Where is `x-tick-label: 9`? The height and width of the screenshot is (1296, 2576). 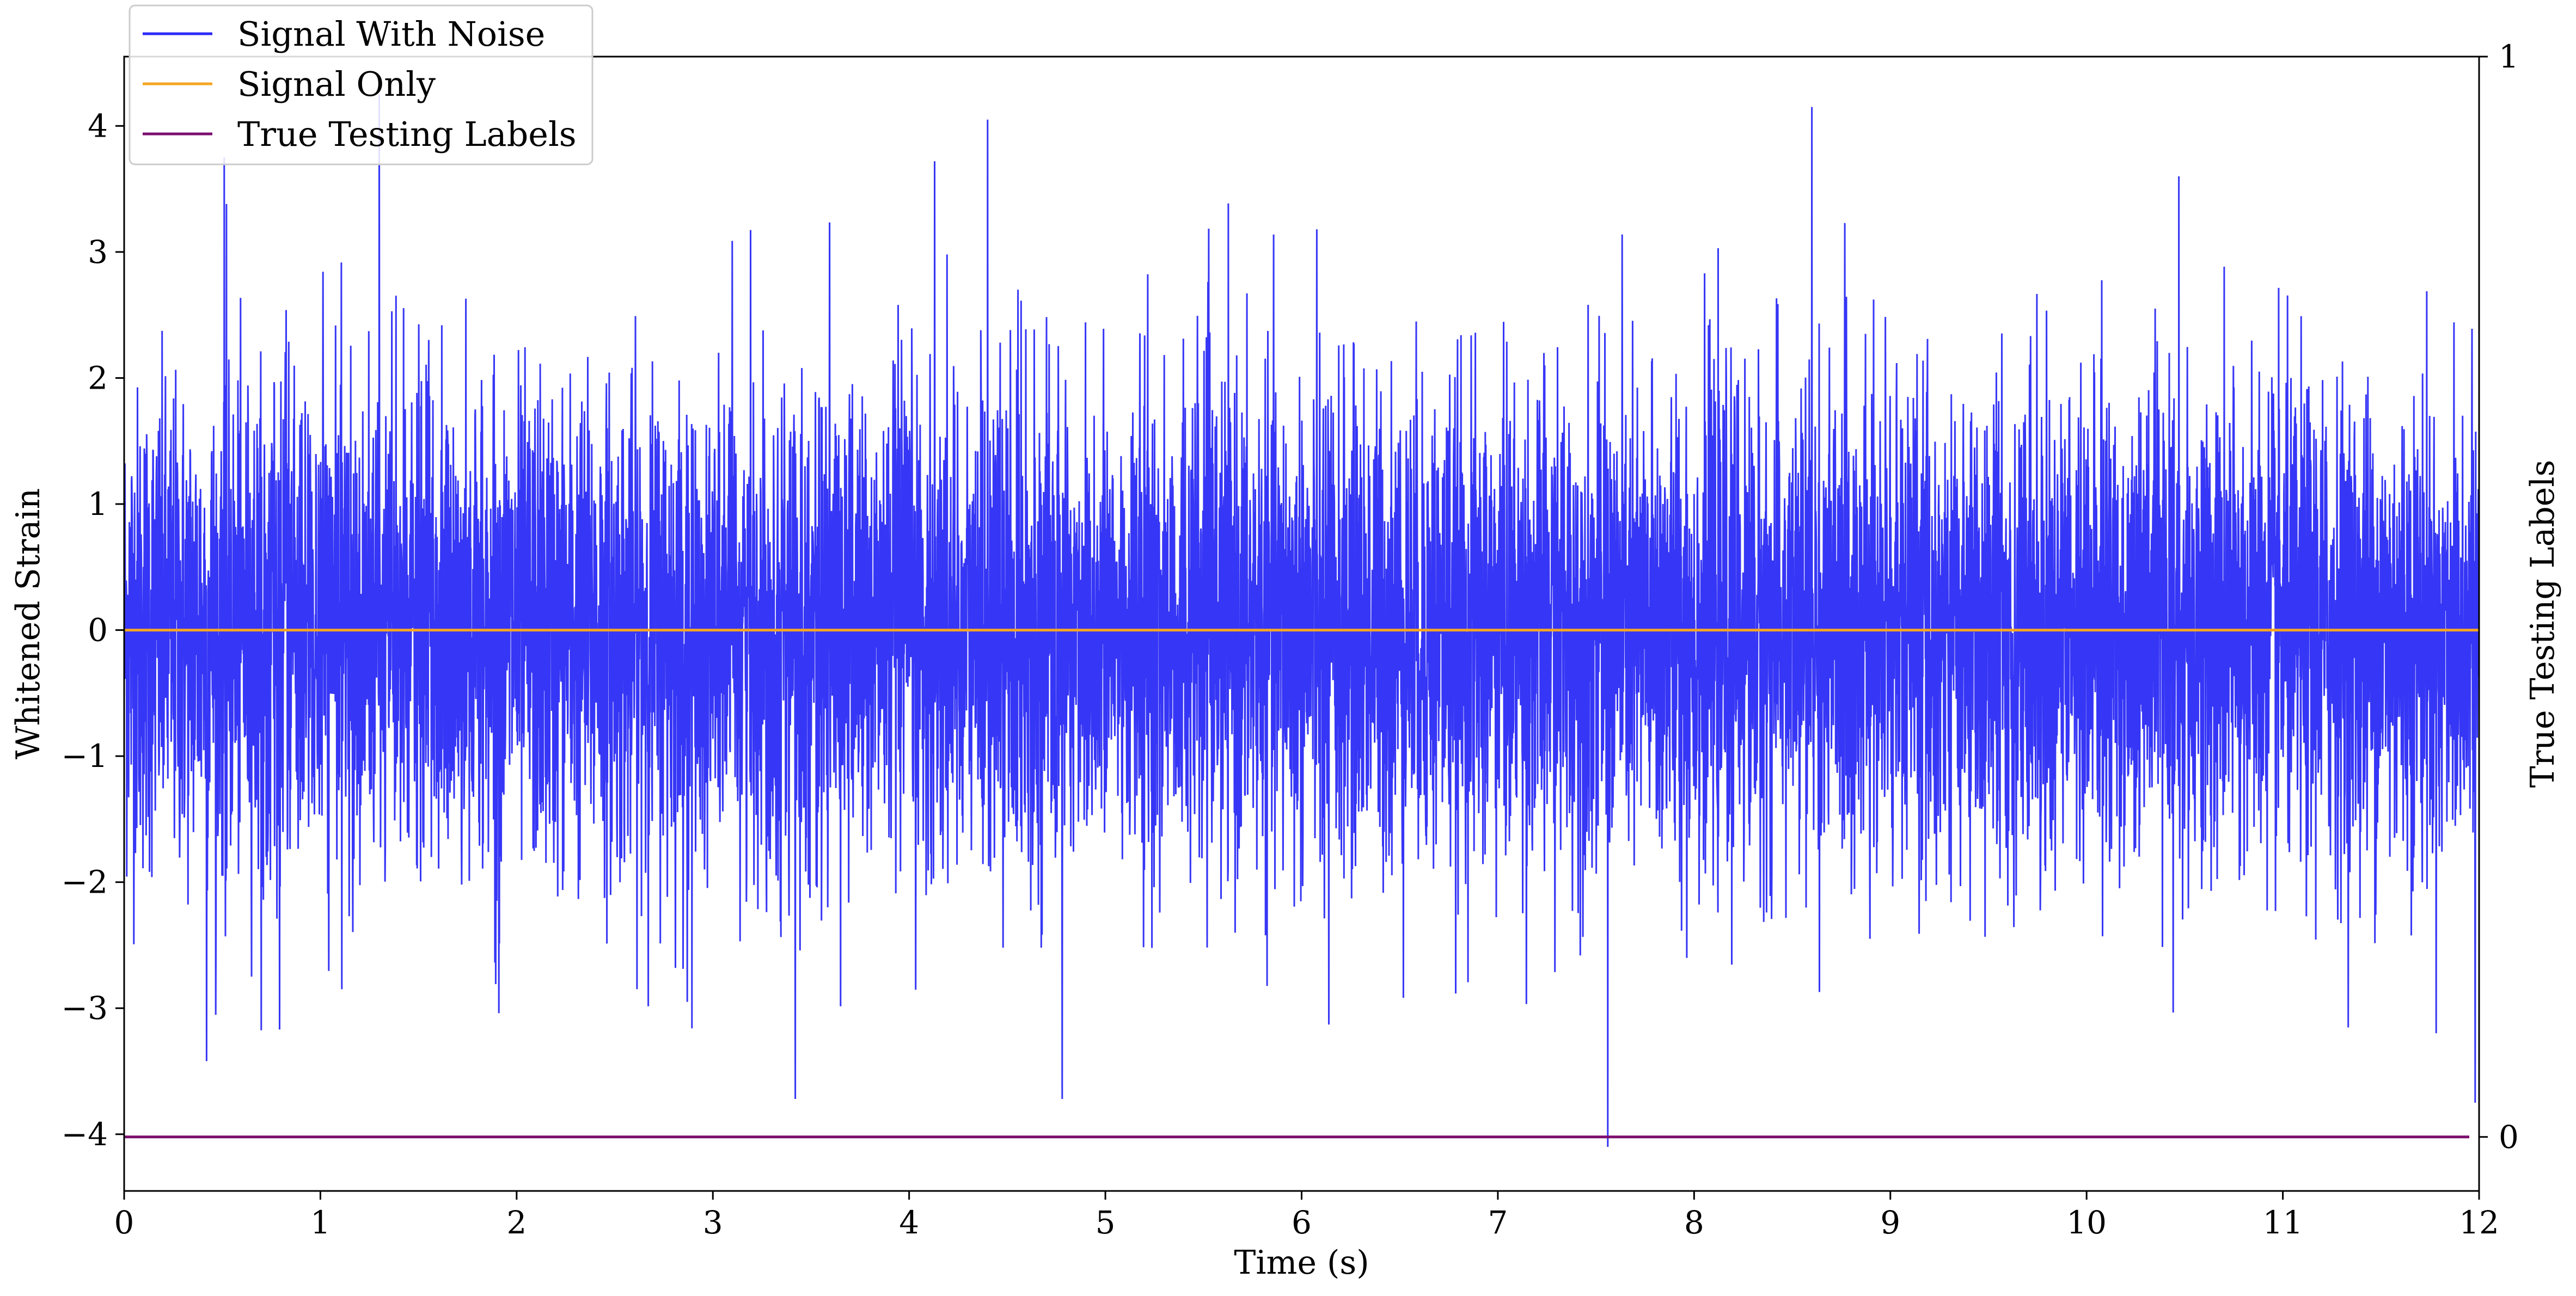
x-tick-label: 9 is located at coordinates (1890, 1222).